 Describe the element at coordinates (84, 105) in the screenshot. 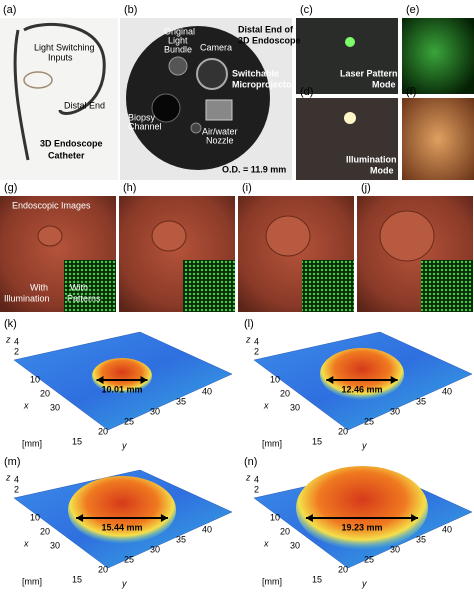

I see `annotation: Distal End` at that location.